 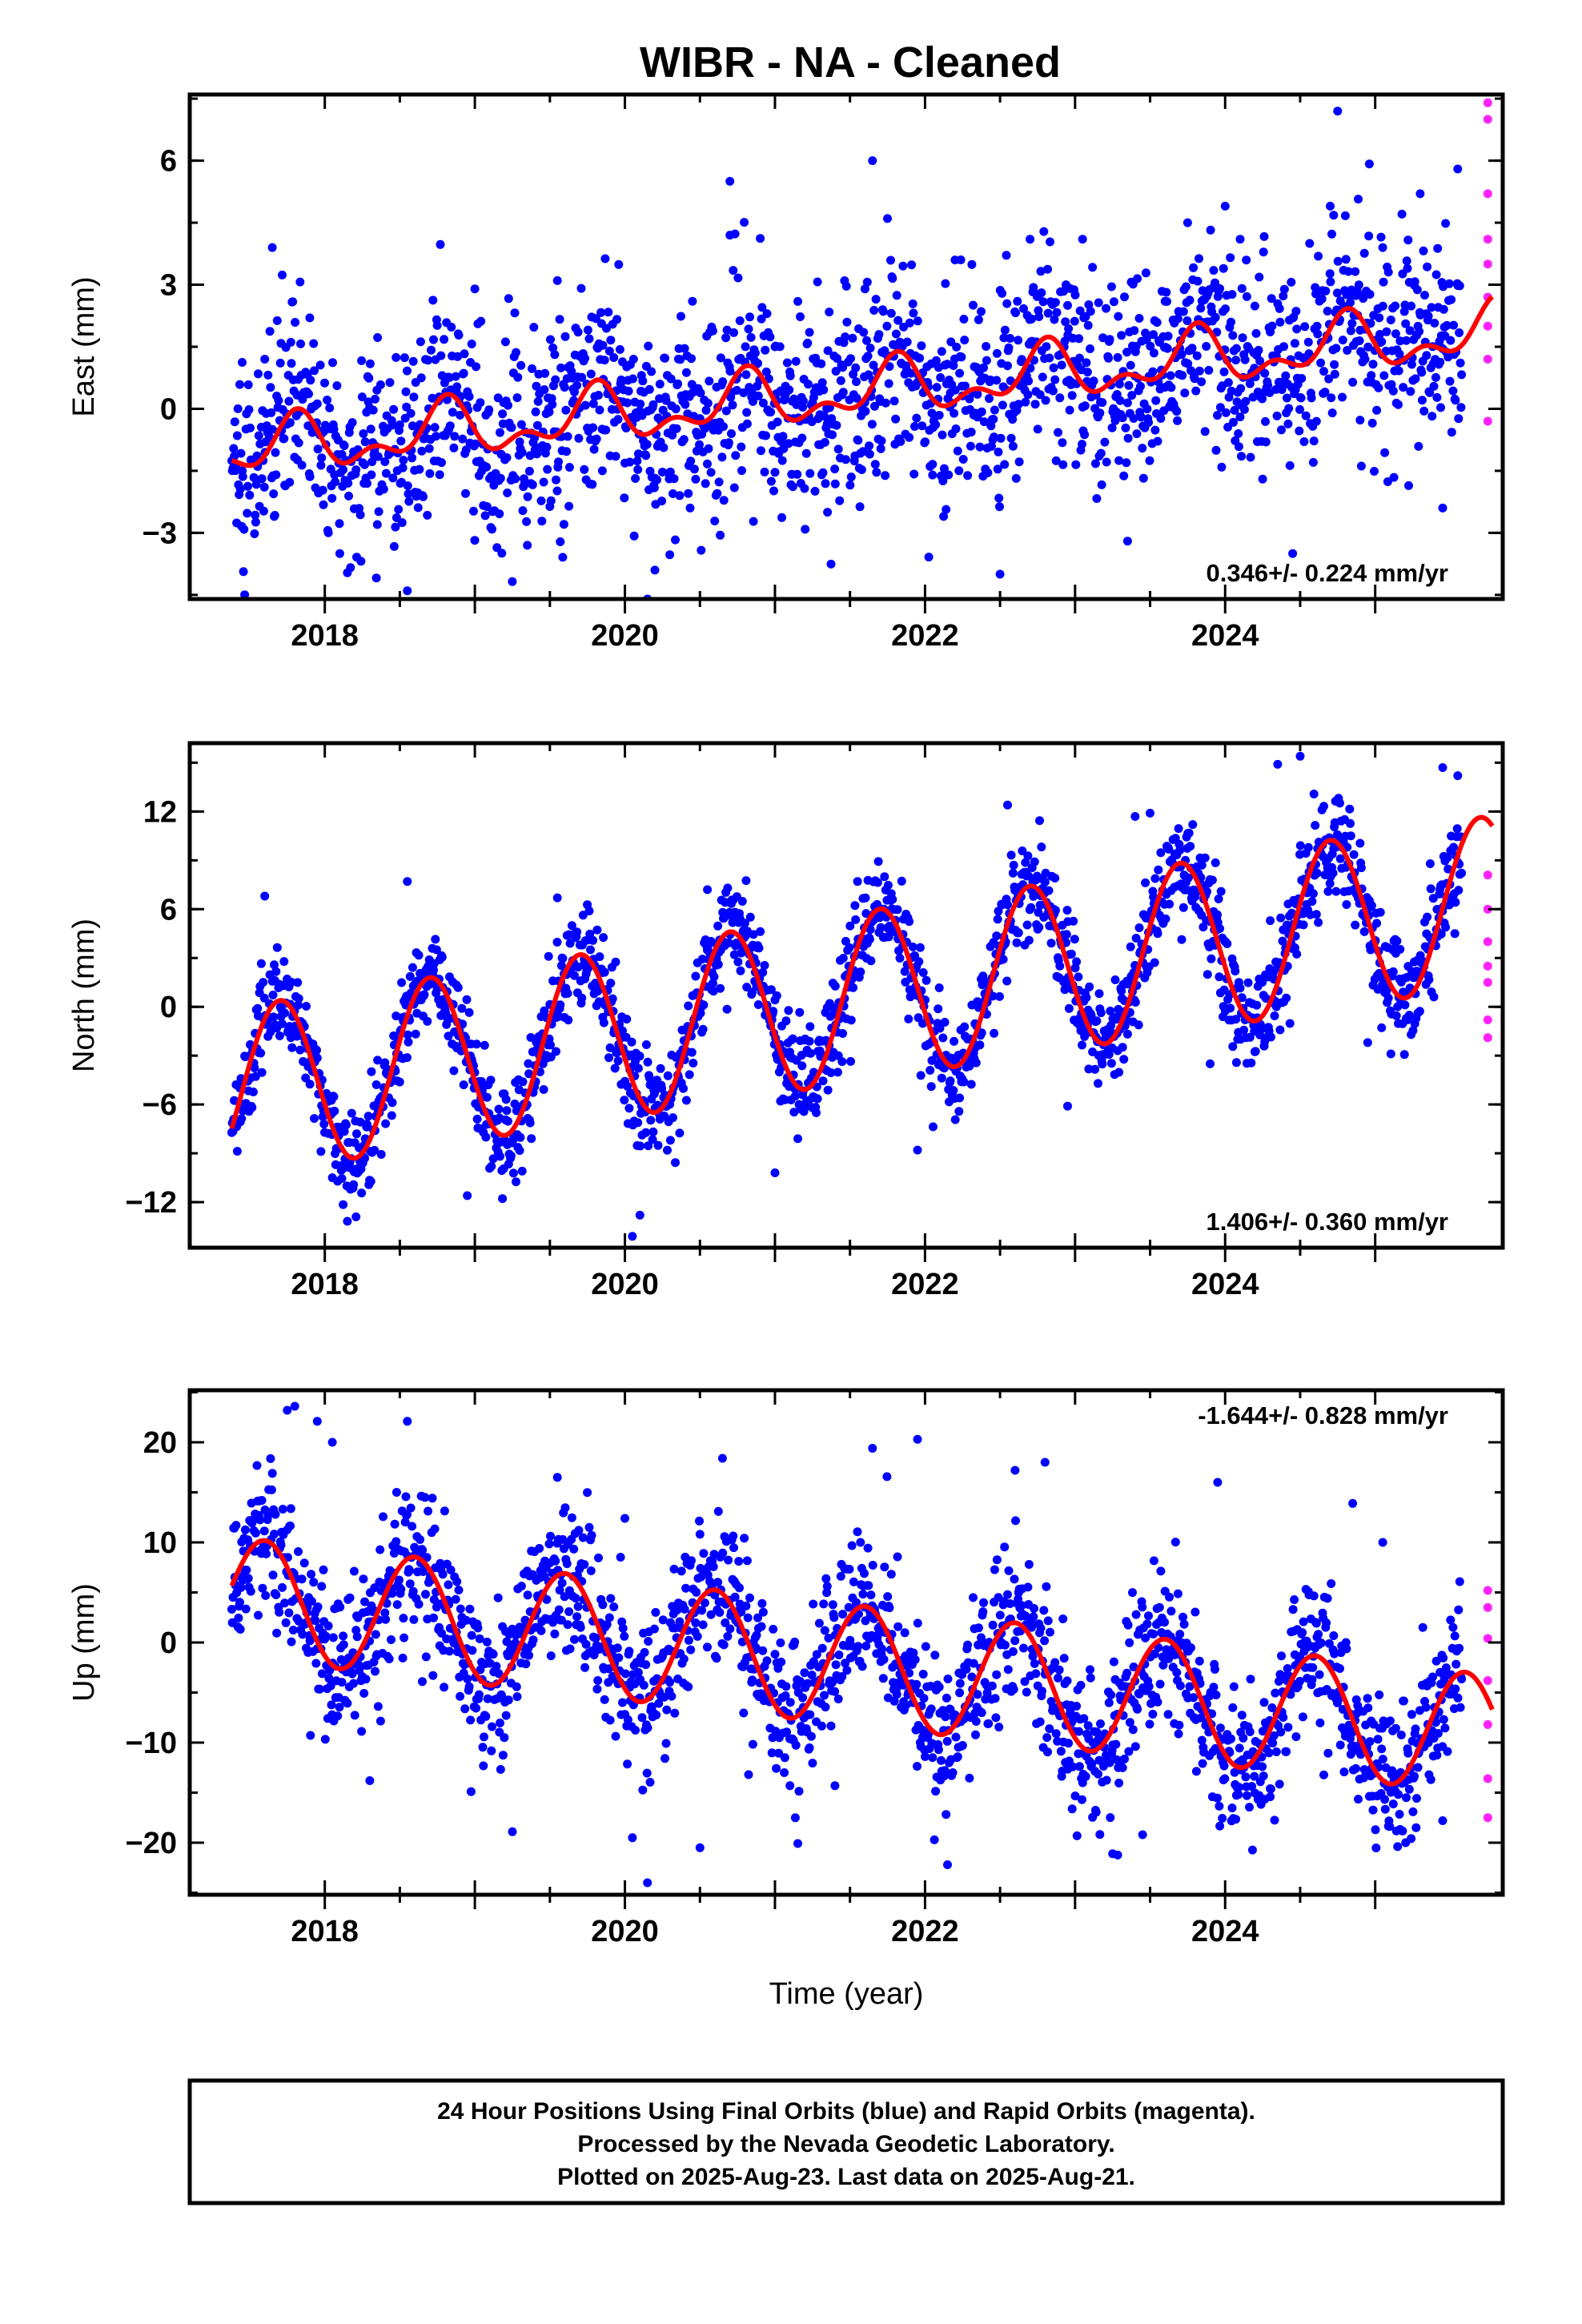 What do you see at coordinates (925, 1284) in the screenshot?
I see `x-tick-label: 2022` at bounding box center [925, 1284].